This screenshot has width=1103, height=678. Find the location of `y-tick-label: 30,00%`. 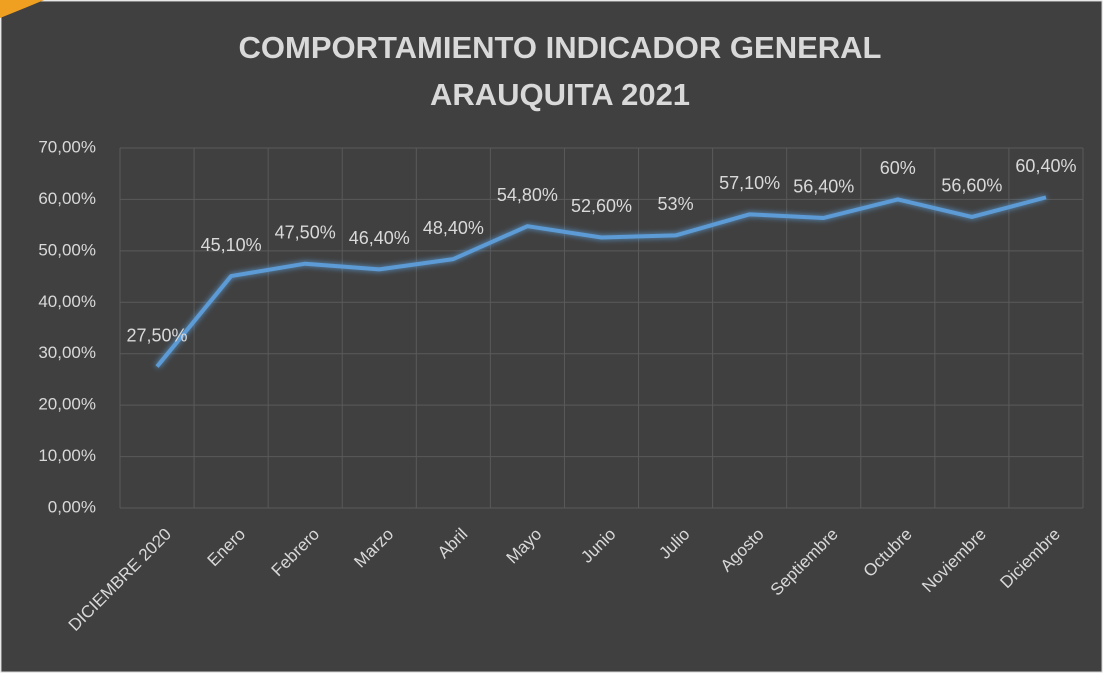

y-tick-label: 30,00% is located at coordinates (67, 352).